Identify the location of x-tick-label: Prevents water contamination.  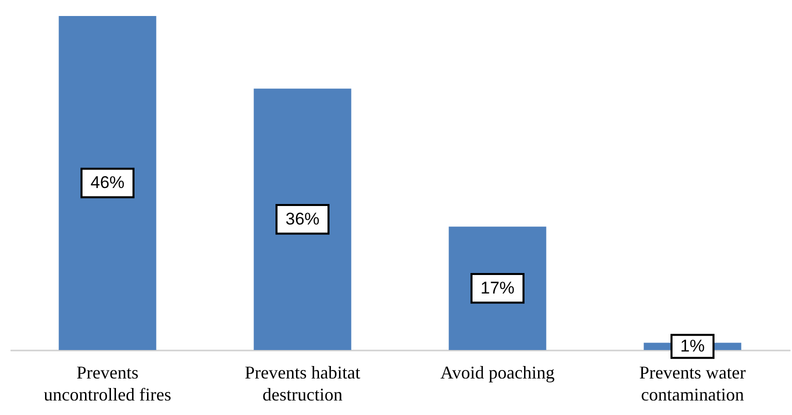
(692, 383).